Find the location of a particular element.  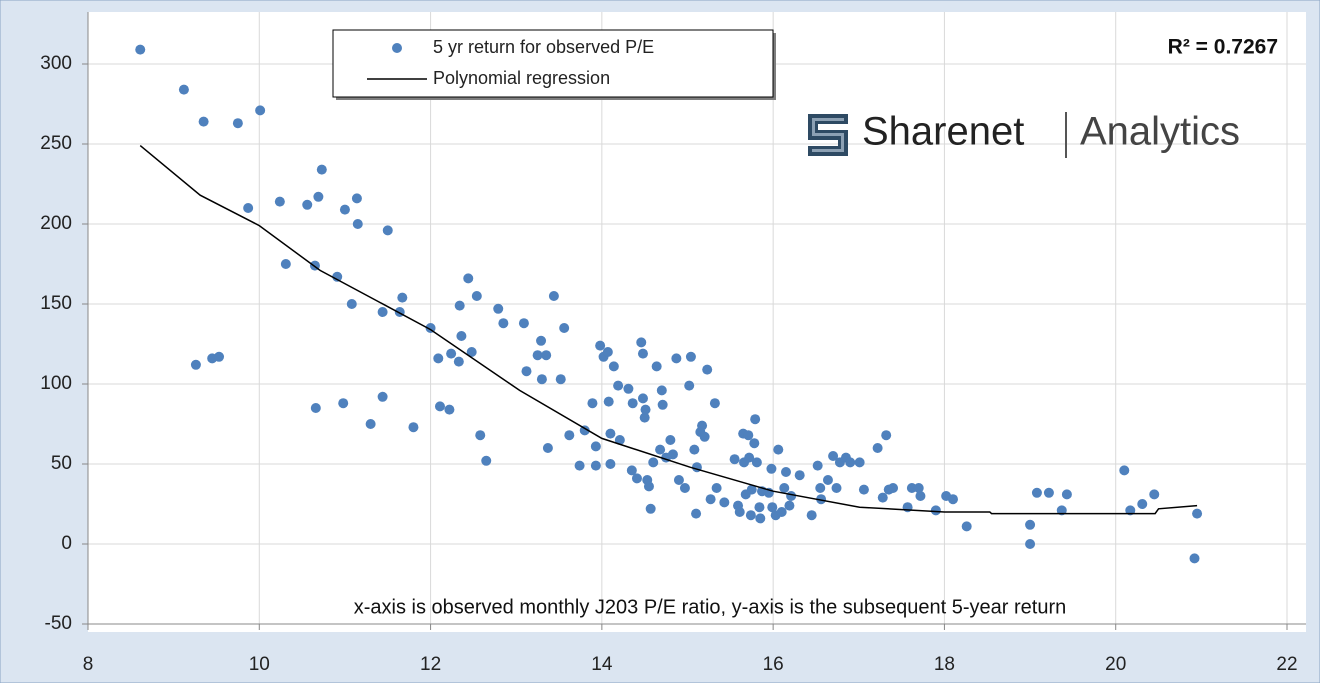

legend-label: 5 yr return for observed P/E is located at coordinates (543, 47).